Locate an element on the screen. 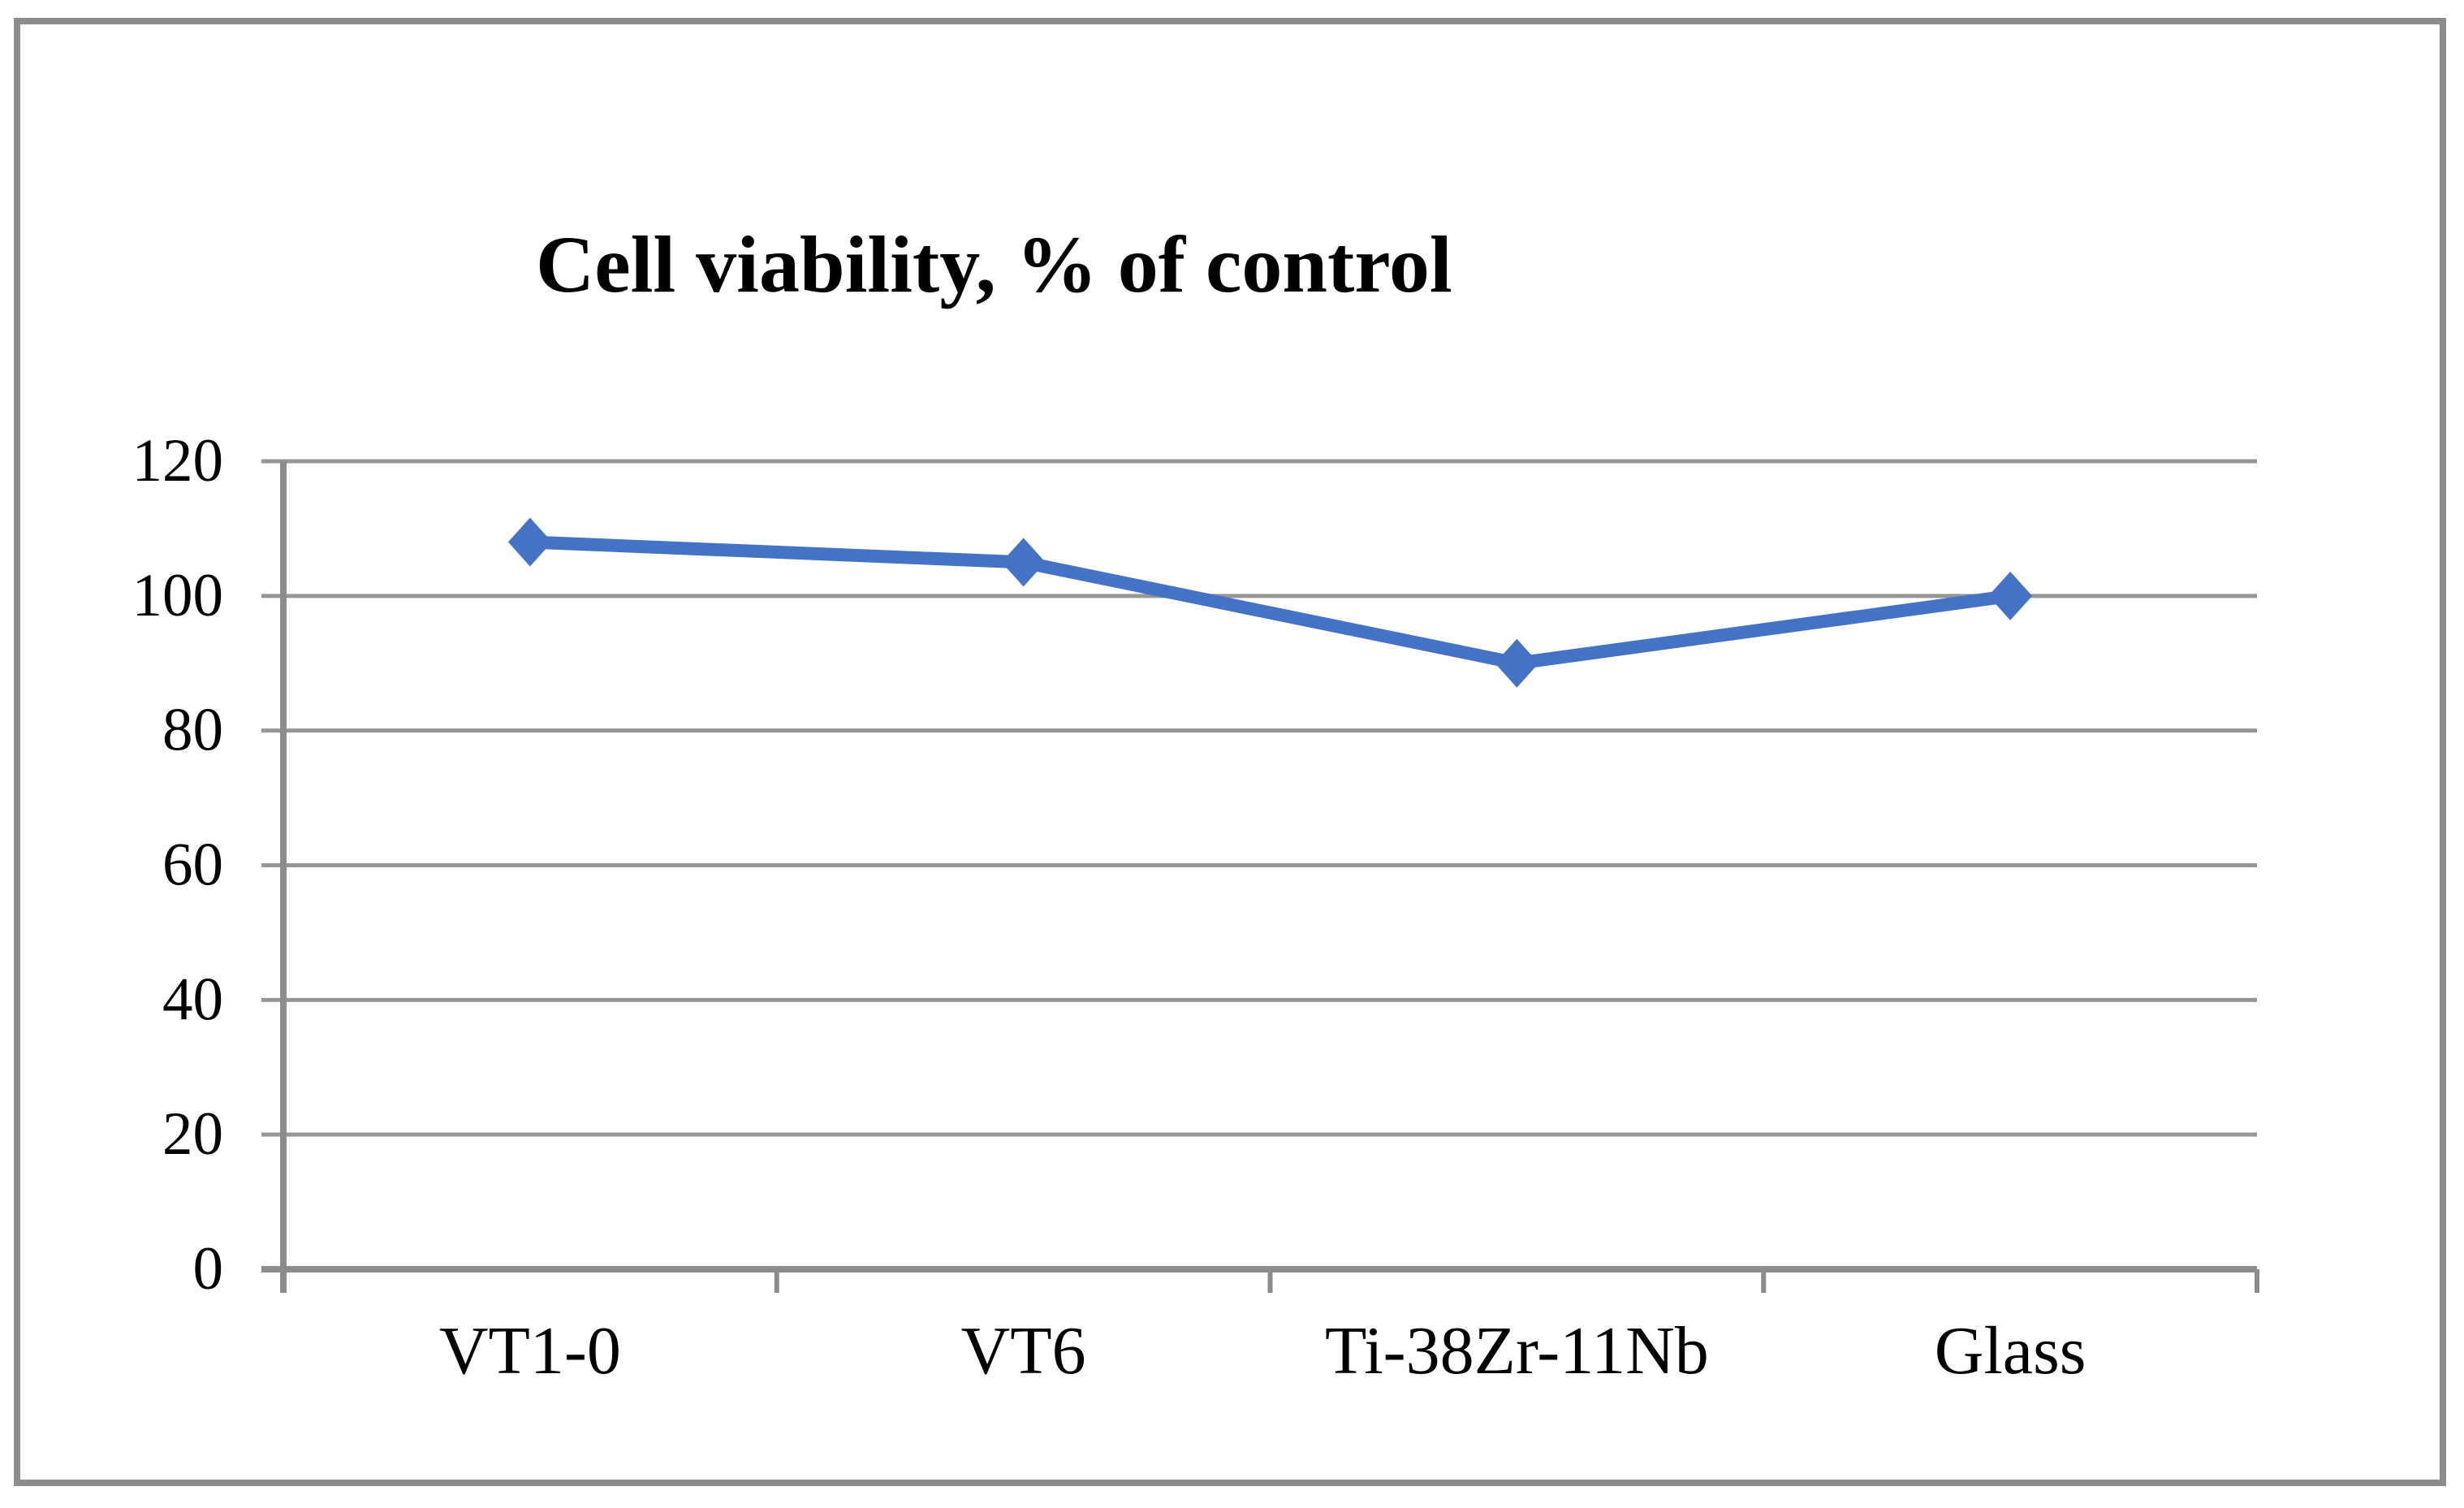 This screenshot has width=2464, height=1508. y-axis-tick-label: 40 is located at coordinates (192, 999).